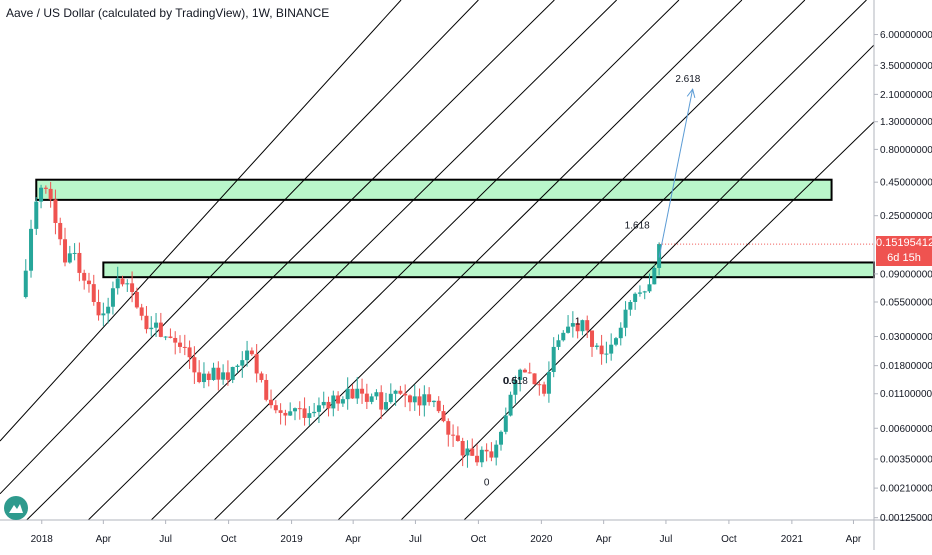 The width and height of the screenshot is (932, 555). Describe the element at coordinates (792, 539) in the screenshot. I see `x-tick-label: 2021` at that location.